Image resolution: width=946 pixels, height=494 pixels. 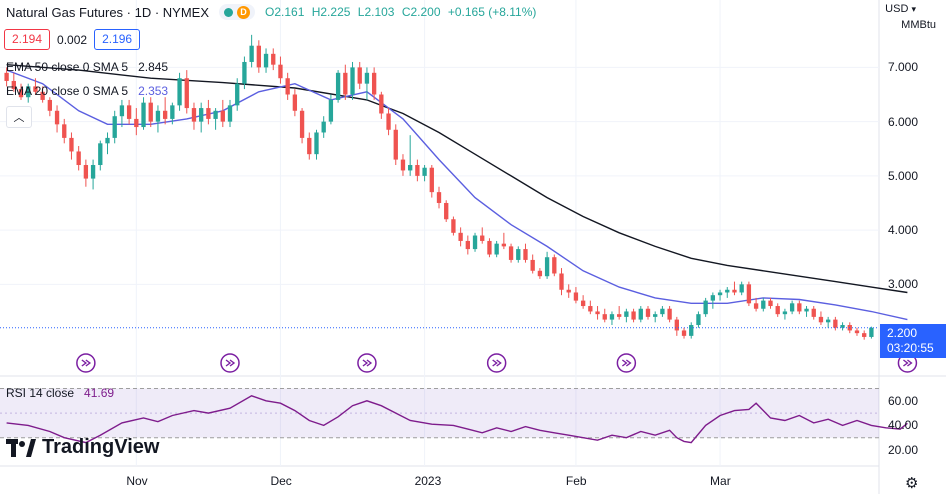 I want to click on currency-label: USD, so click(x=897, y=9).